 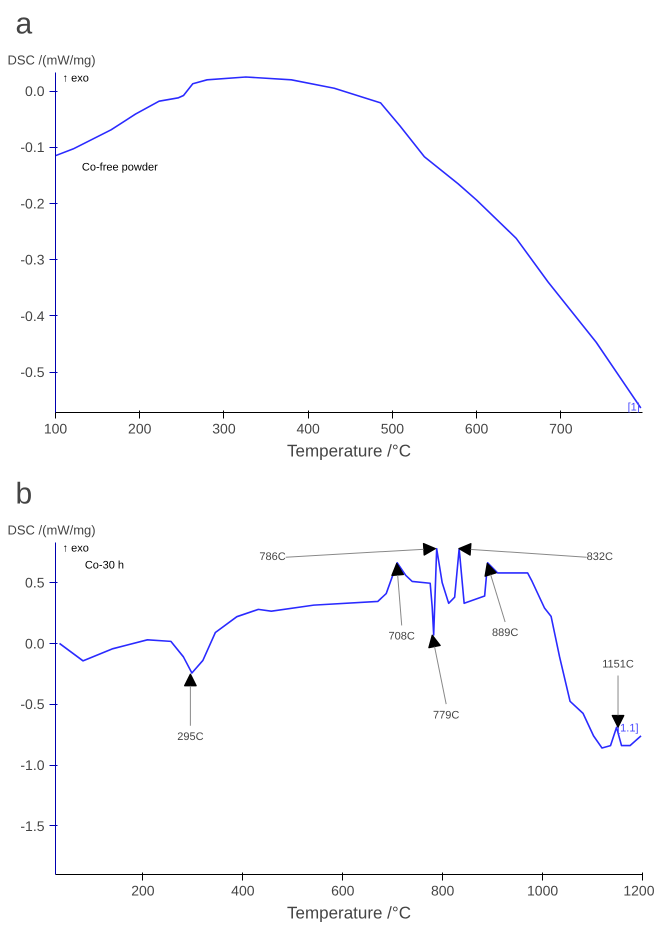 I want to click on y-tick-label: -1.0, so click(x=32, y=765).